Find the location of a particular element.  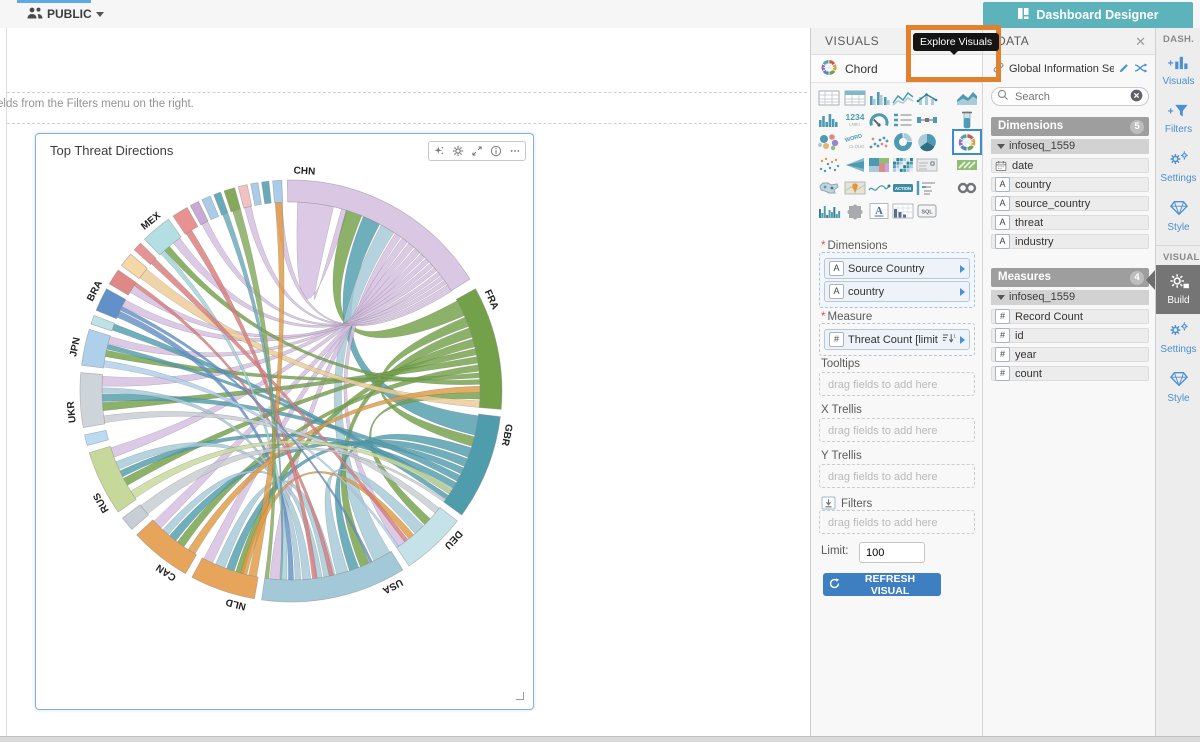

shelf-dropzone-x-trellis: drag fields to add here is located at coordinates (897, 430).